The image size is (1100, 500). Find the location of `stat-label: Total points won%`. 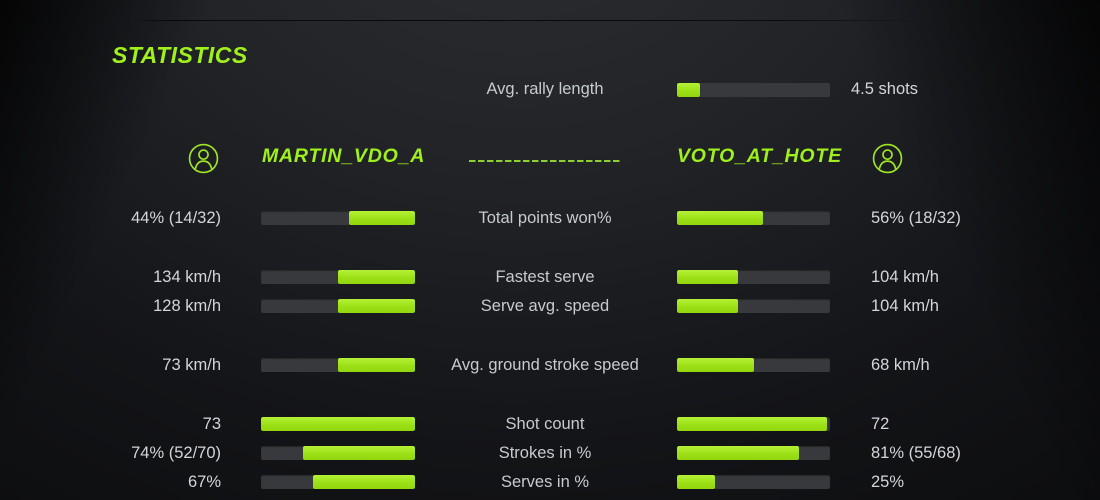

stat-label: Total points won% is located at coordinates (545, 218).